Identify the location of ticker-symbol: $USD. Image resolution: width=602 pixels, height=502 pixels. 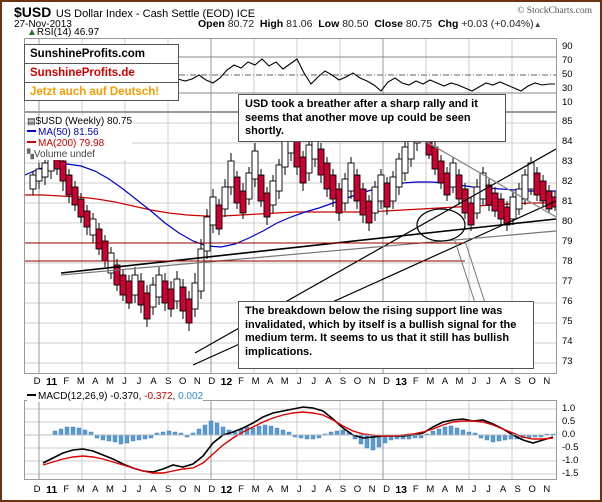
(33, 12).